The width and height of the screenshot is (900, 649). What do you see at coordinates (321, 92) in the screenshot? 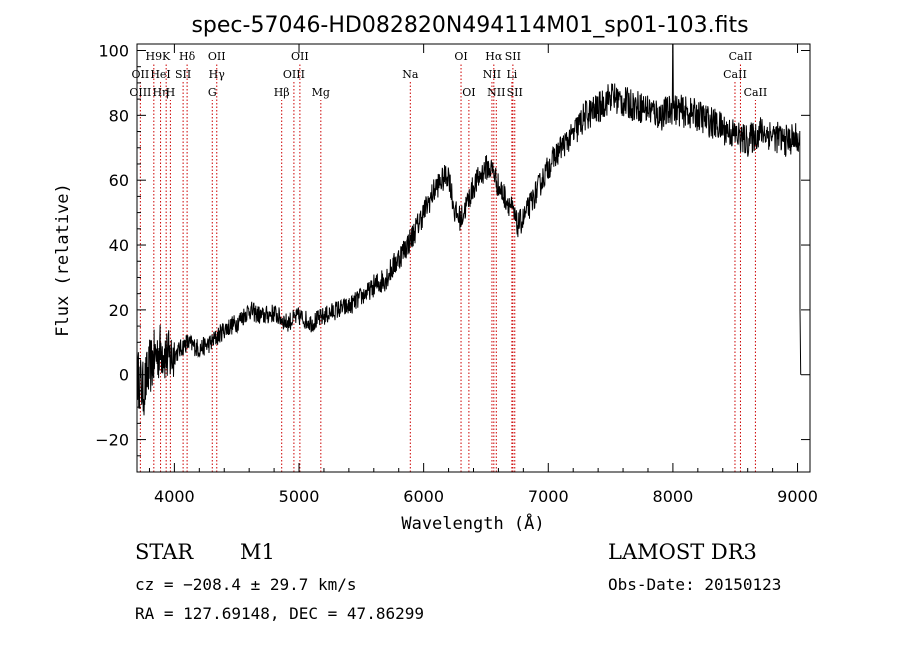
I see `line-marker-label: Mg` at bounding box center [321, 92].